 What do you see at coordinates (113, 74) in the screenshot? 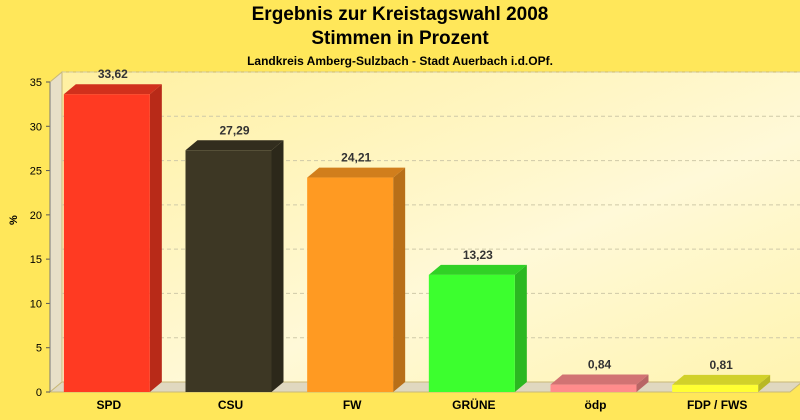
I see `value-label: 33,62` at bounding box center [113, 74].